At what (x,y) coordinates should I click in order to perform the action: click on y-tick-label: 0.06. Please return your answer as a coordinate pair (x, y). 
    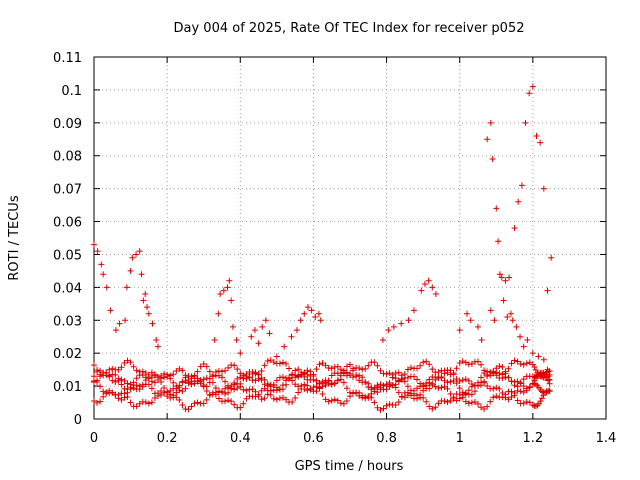
    Looking at the image, I should click on (67, 223).